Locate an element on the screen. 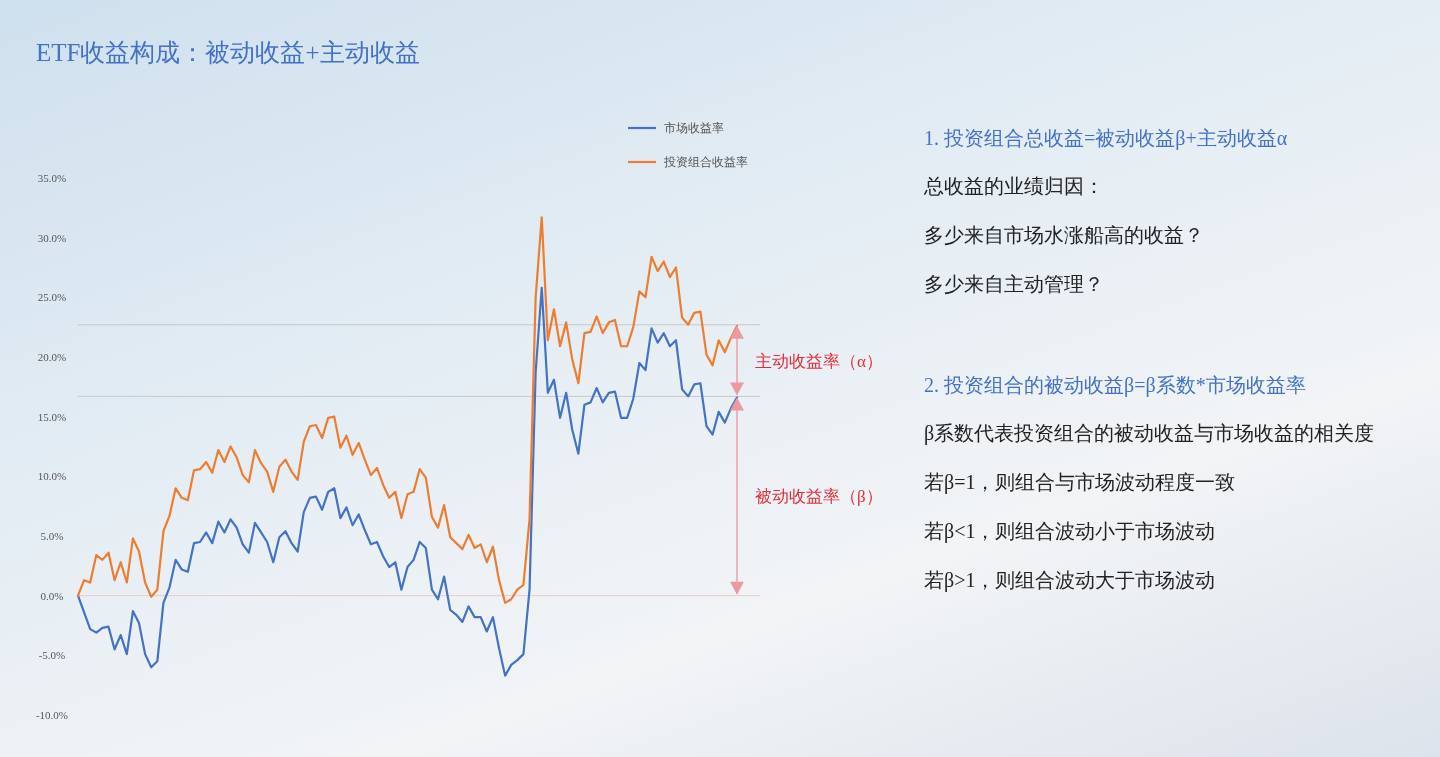 The image size is (1440, 757). y-tick-label: 15.0% is located at coordinates (52, 416).